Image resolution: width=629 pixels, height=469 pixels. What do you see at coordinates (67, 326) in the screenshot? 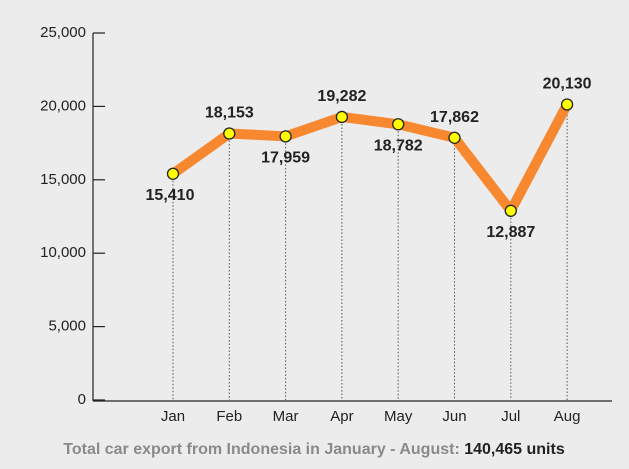
I see `y-tick-label: 5,000` at bounding box center [67, 326].